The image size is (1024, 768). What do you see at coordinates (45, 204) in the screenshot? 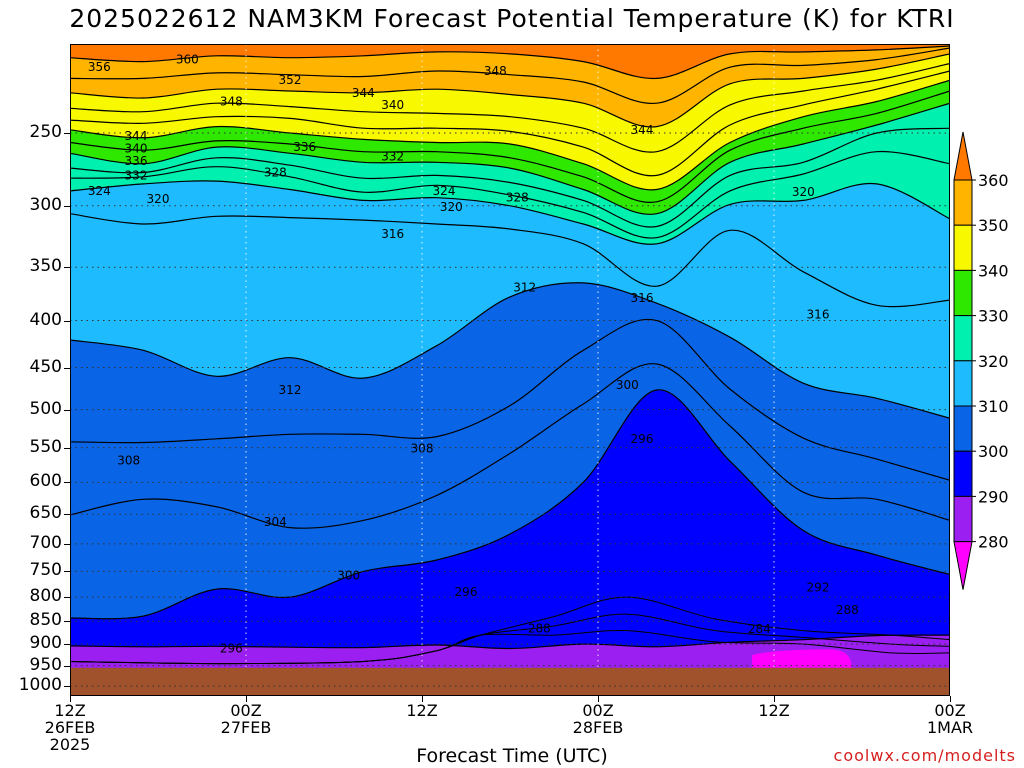
I see `y-tick-label-300: 300` at bounding box center [45, 204].